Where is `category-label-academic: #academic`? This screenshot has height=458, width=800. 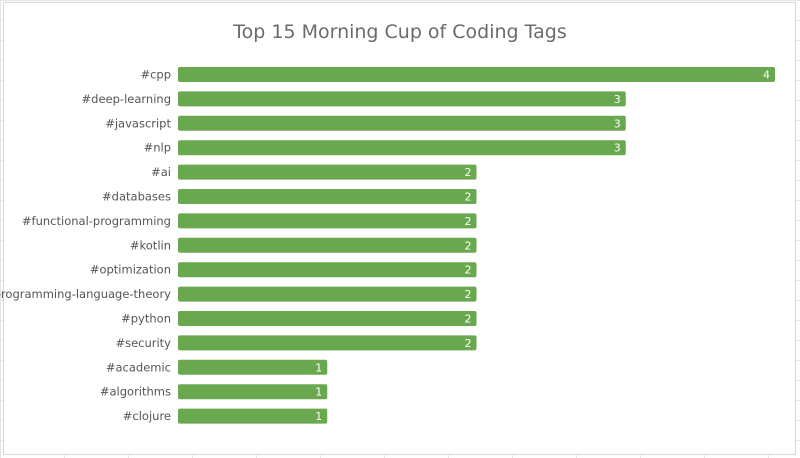
category-label-academic: #academic is located at coordinates (138, 367).